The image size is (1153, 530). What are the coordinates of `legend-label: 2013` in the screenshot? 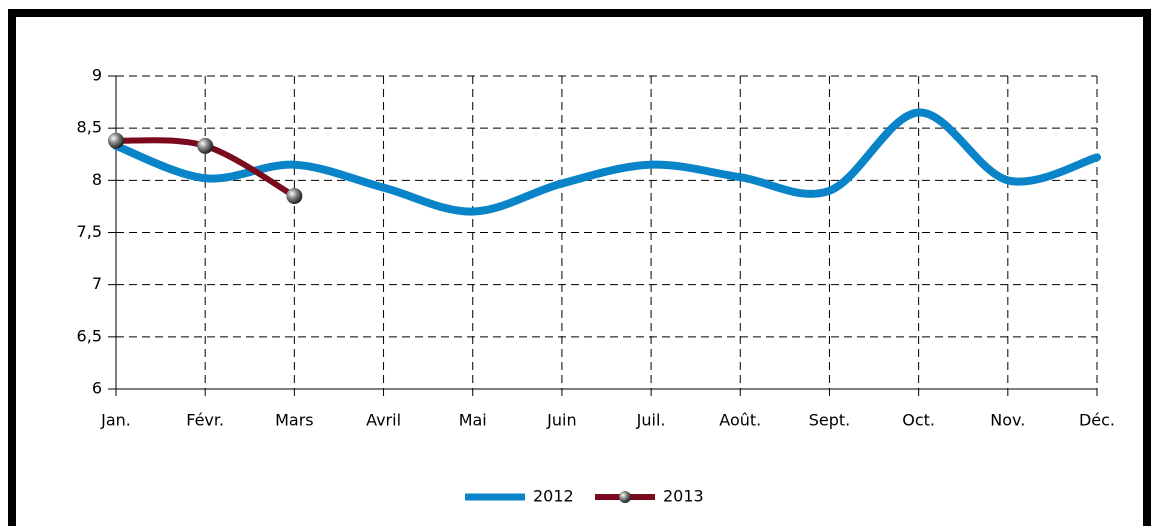 It's located at (683, 496).